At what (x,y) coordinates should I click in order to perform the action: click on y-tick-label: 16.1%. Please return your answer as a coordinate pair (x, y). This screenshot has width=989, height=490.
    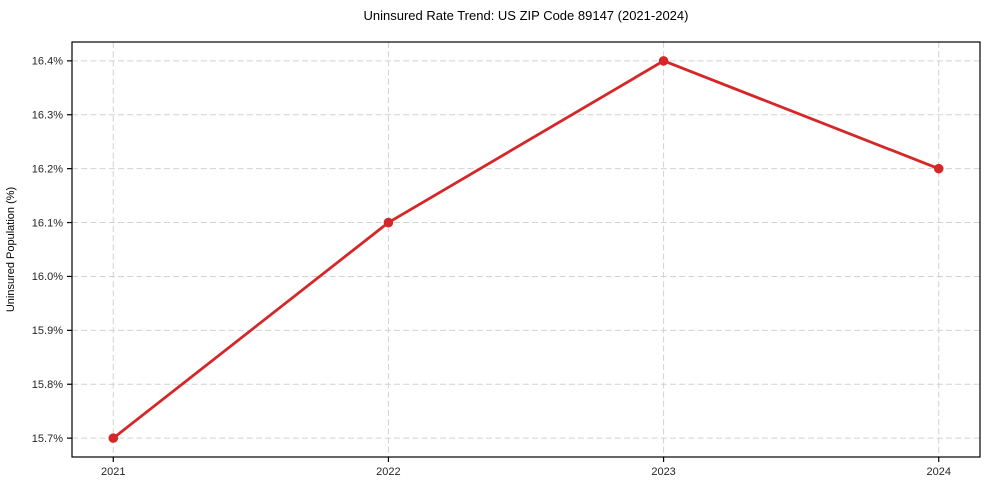
    Looking at the image, I should click on (47, 223).